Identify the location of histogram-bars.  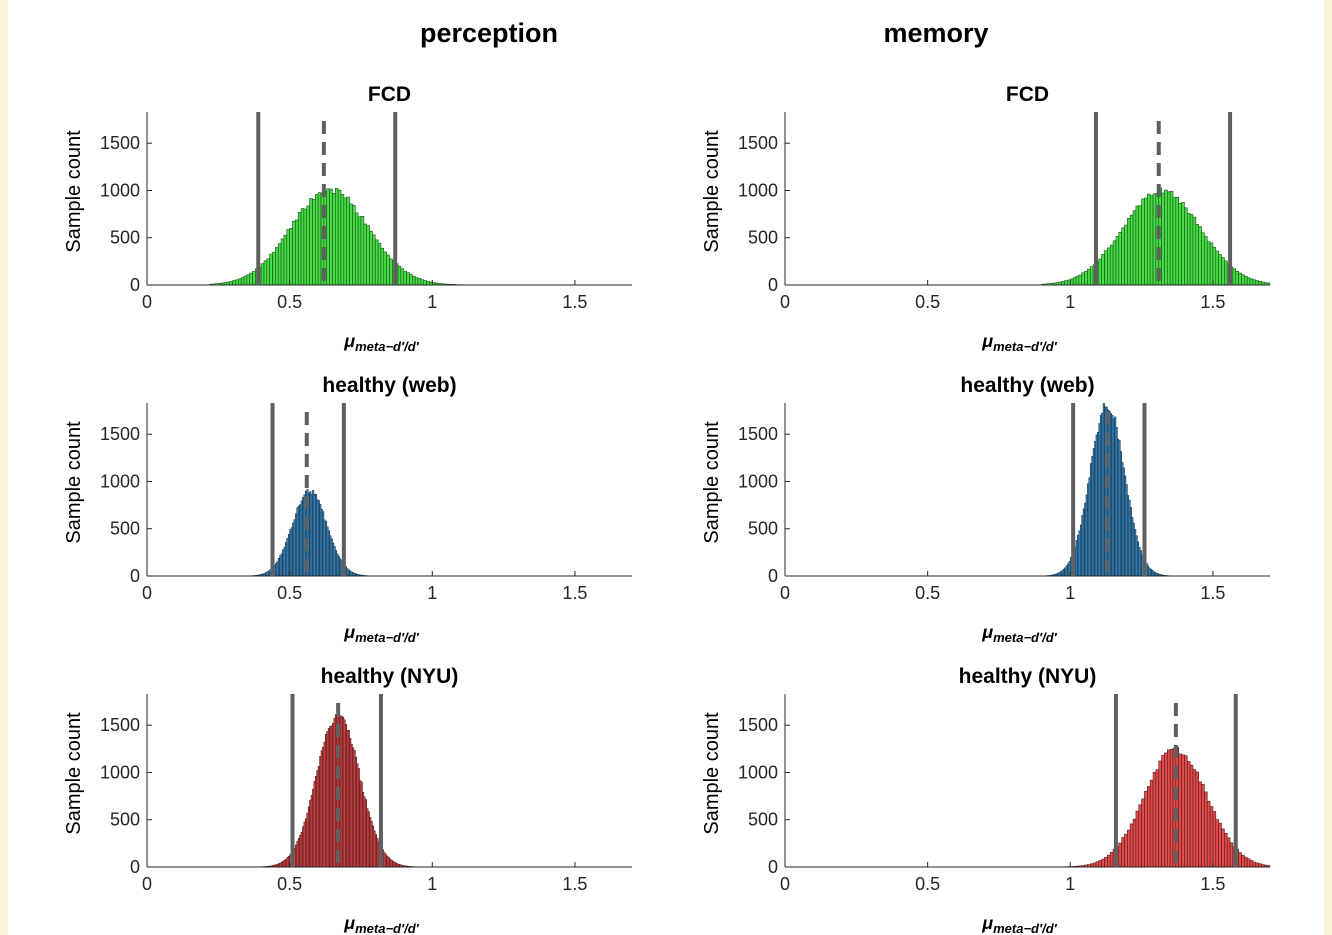
(1167, 807).